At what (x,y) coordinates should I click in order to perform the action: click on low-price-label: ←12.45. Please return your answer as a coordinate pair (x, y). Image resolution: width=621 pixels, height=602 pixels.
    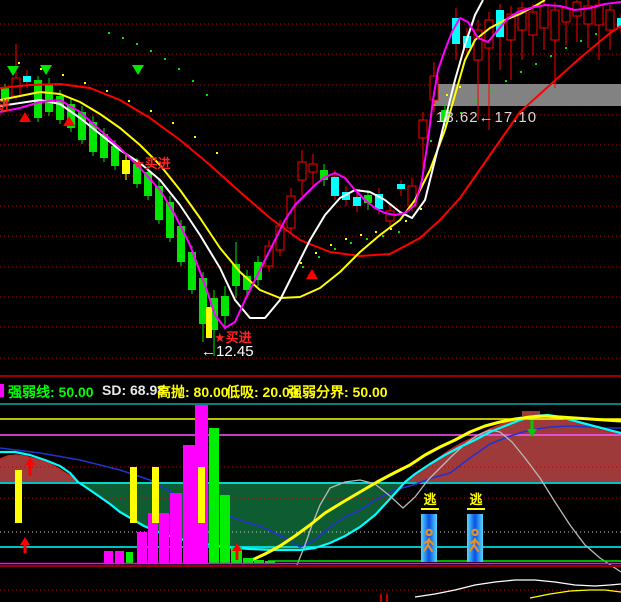
    Looking at the image, I should click on (227, 351).